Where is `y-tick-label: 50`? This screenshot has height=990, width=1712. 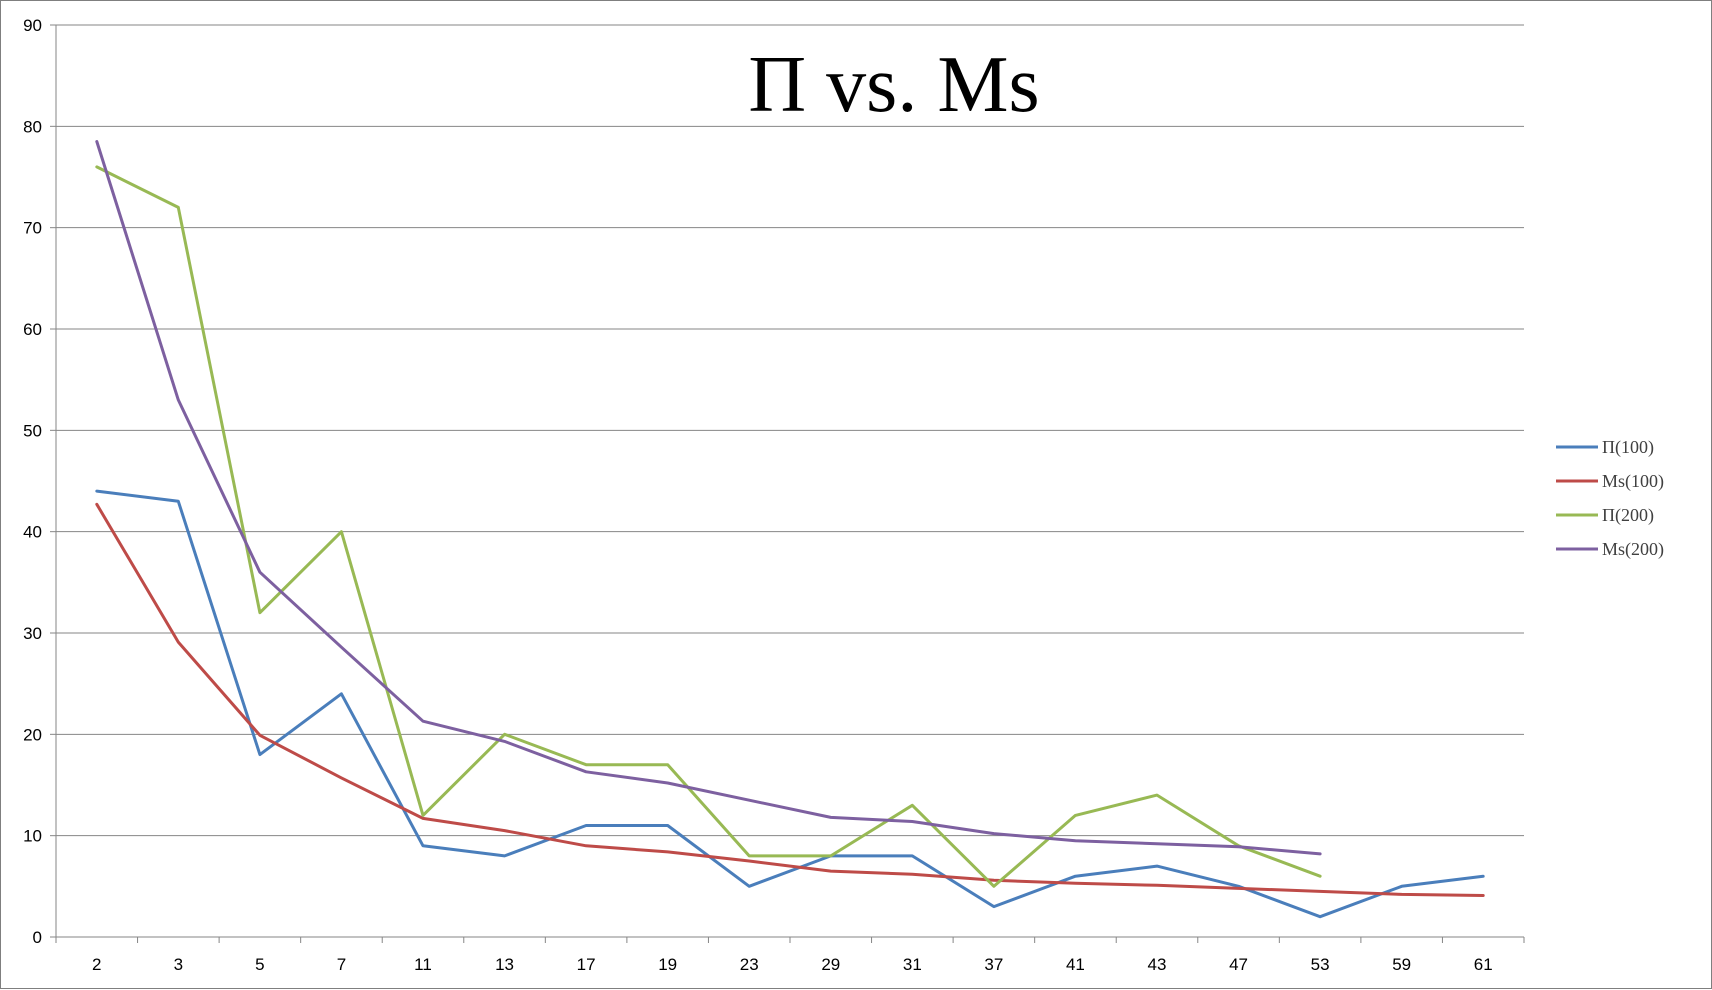 y-tick-label: 50 is located at coordinates (32, 430).